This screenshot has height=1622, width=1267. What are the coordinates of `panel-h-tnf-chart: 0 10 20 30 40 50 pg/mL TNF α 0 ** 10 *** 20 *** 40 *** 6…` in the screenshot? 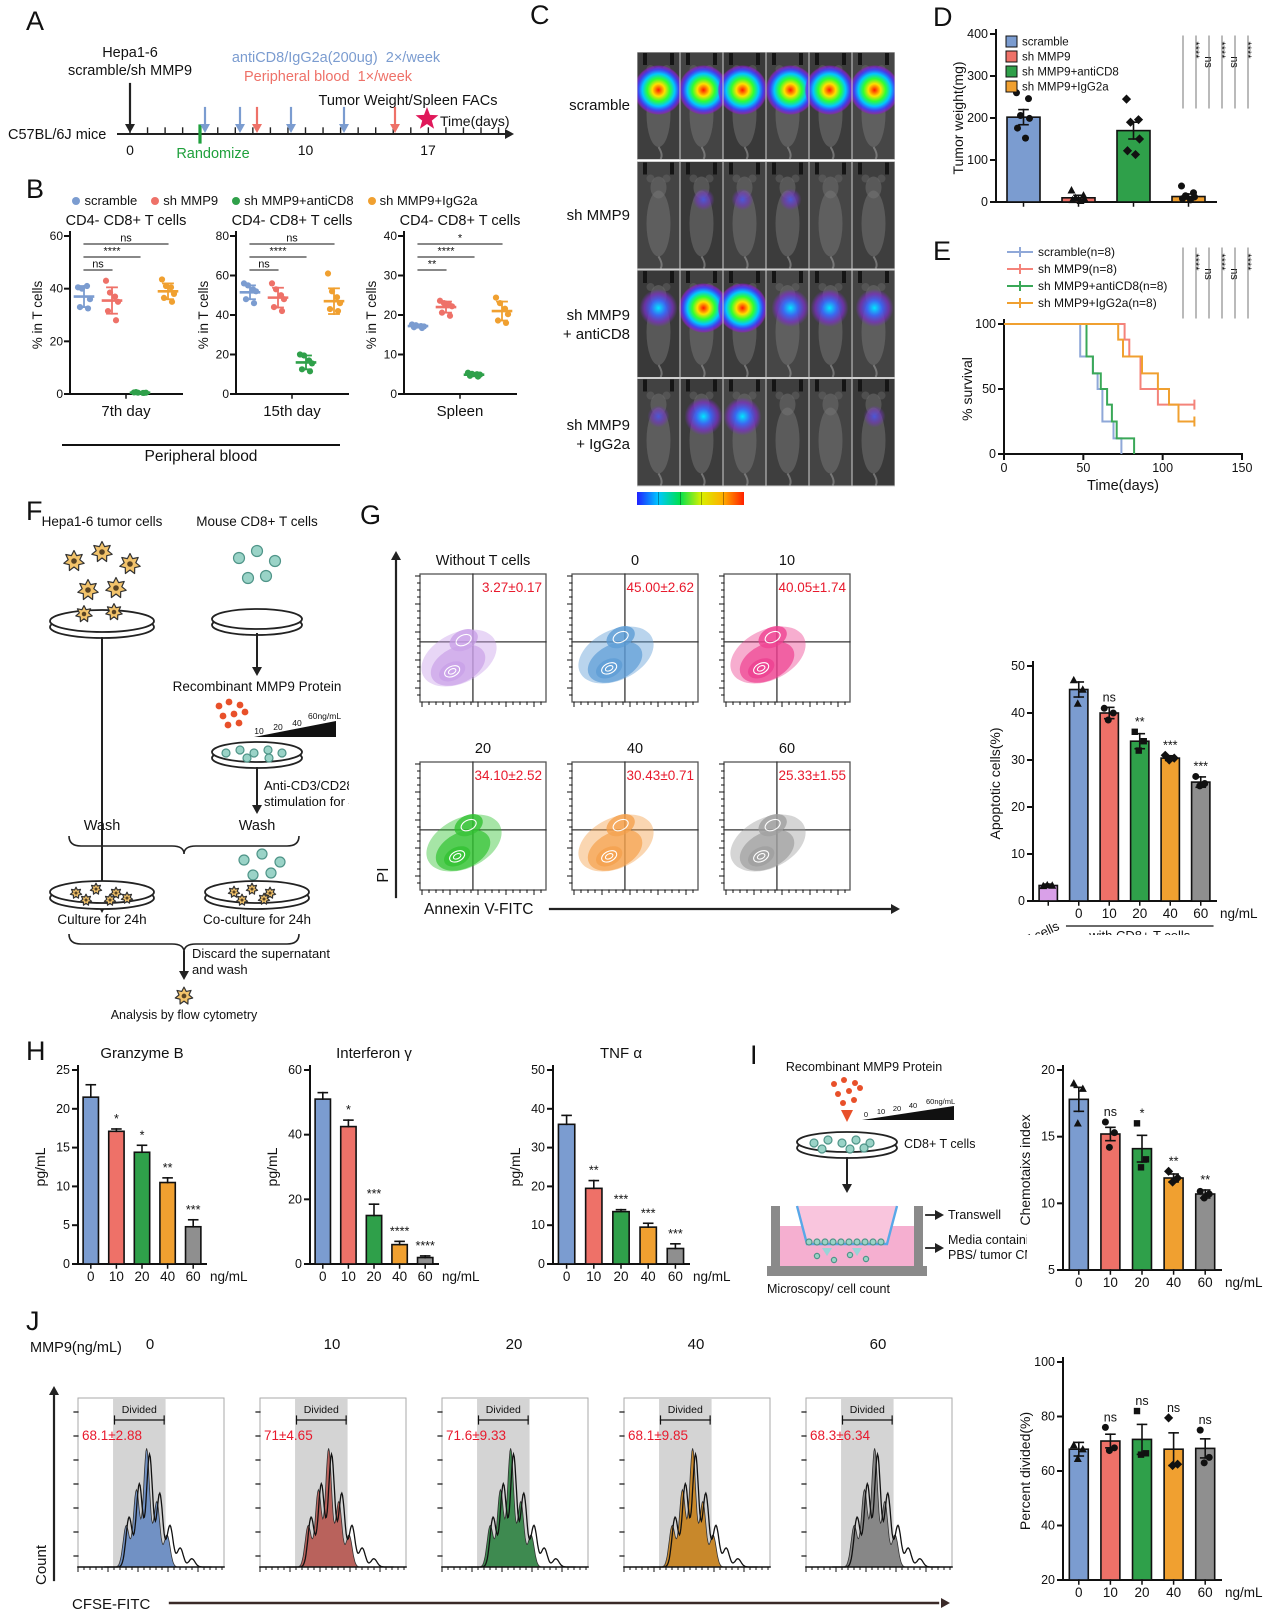 It's located at (619, 1171).